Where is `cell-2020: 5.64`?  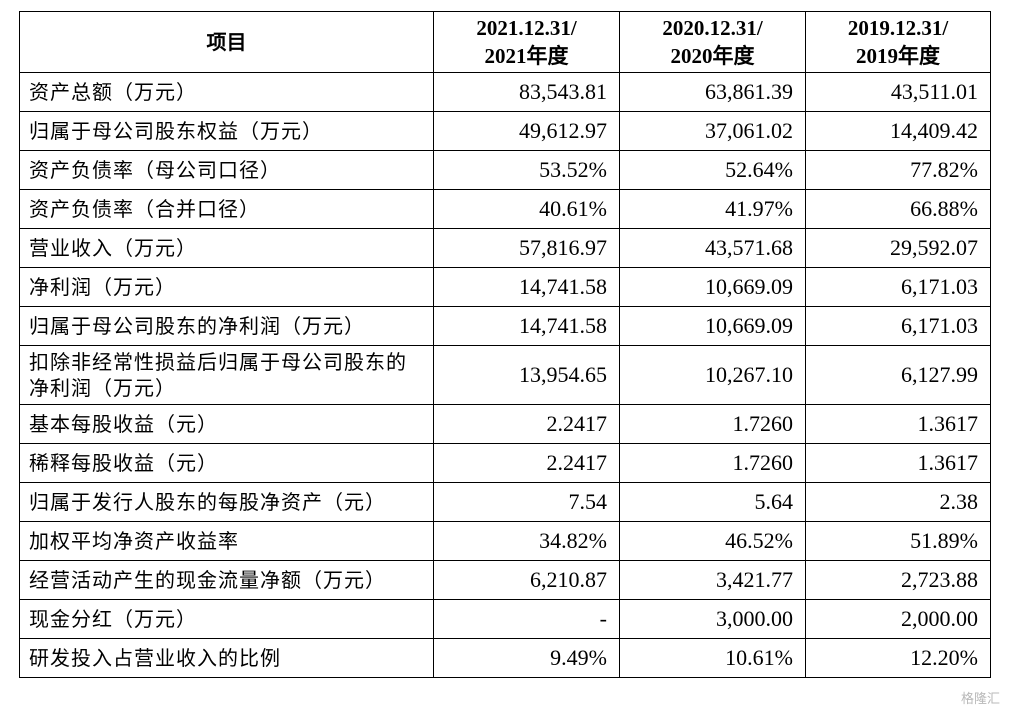
cell-2020: 5.64 is located at coordinates (712, 502).